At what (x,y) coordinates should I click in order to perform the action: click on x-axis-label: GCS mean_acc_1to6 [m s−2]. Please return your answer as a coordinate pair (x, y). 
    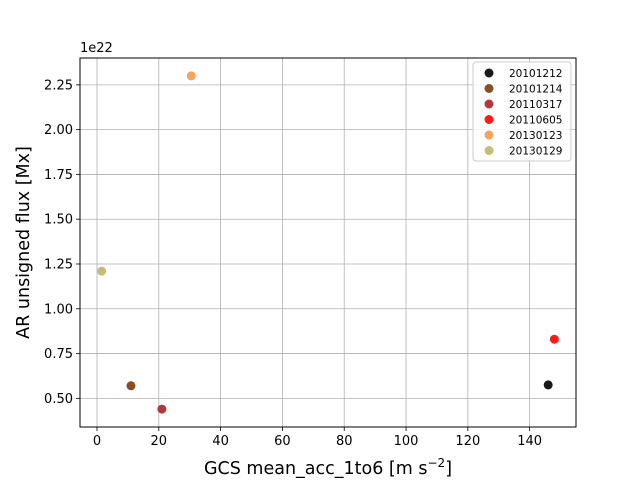
    Looking at the image, I should click on (328, 467).